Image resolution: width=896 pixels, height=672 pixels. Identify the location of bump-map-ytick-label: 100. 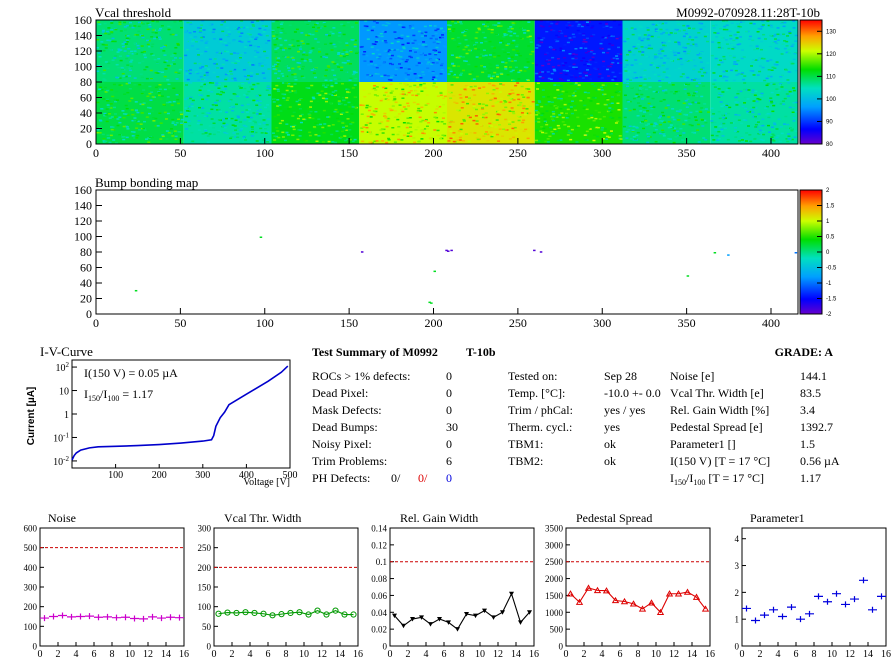
(83, 237).